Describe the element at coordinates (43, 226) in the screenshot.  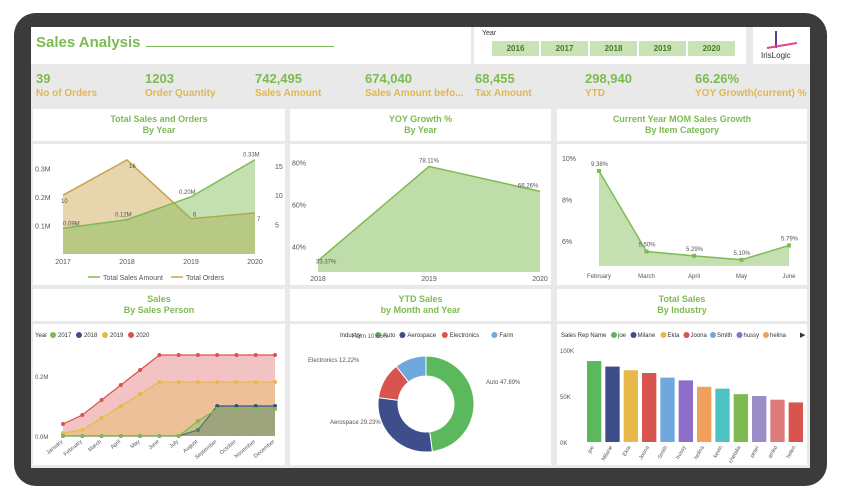
I see `y-left-tick: 0.1M` at that location.